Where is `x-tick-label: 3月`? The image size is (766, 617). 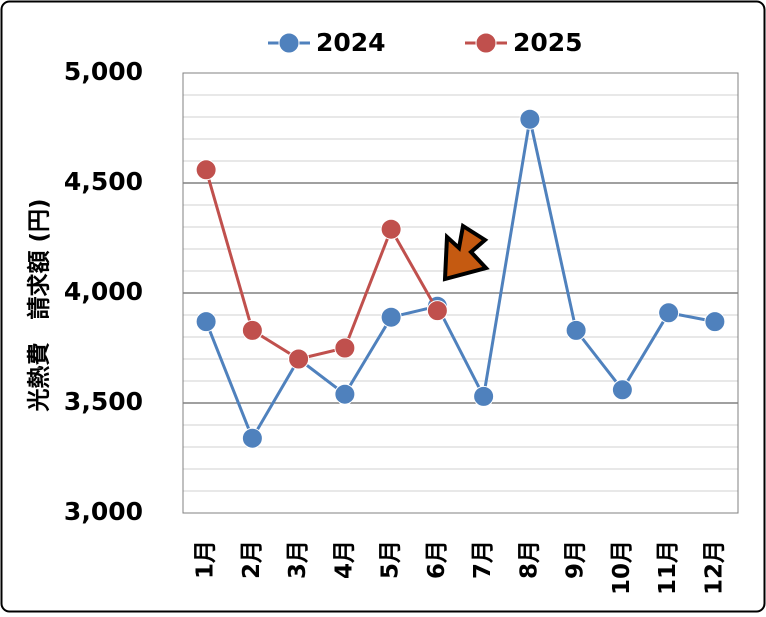 x-tick-label: 3月 is located at coordinates (298, 559).